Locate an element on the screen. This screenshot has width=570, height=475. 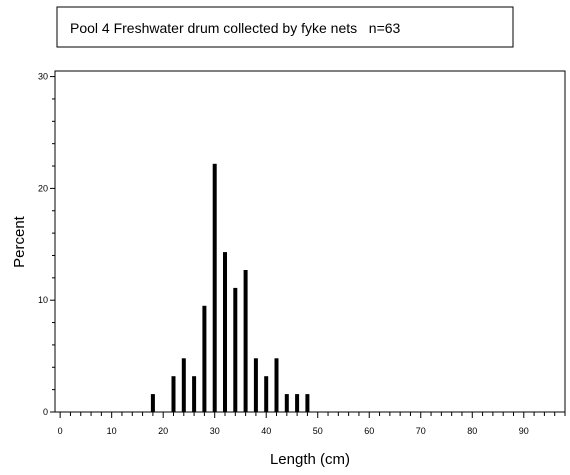
x-tick-label-90: 90 is located at coordinates (524, 431).